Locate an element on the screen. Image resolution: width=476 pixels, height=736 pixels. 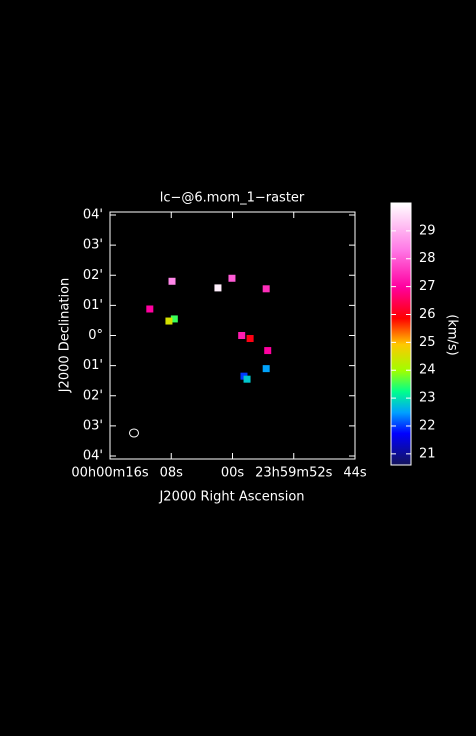
colorbar-tick-label: 27 is located at coordinates (427, 286).